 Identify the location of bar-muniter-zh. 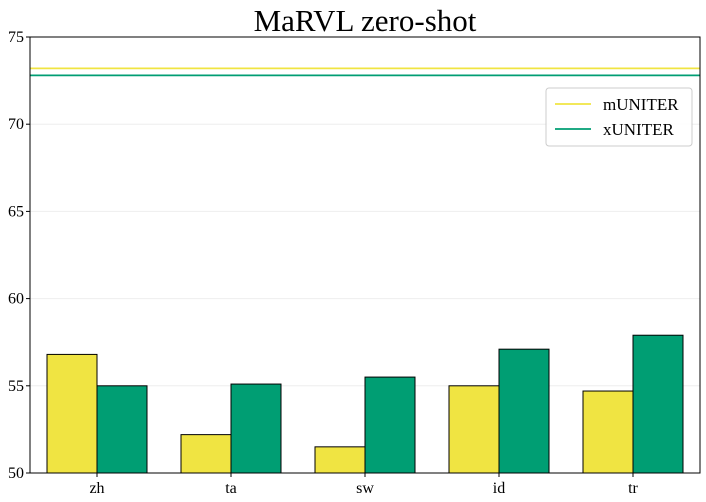
(72, 413).